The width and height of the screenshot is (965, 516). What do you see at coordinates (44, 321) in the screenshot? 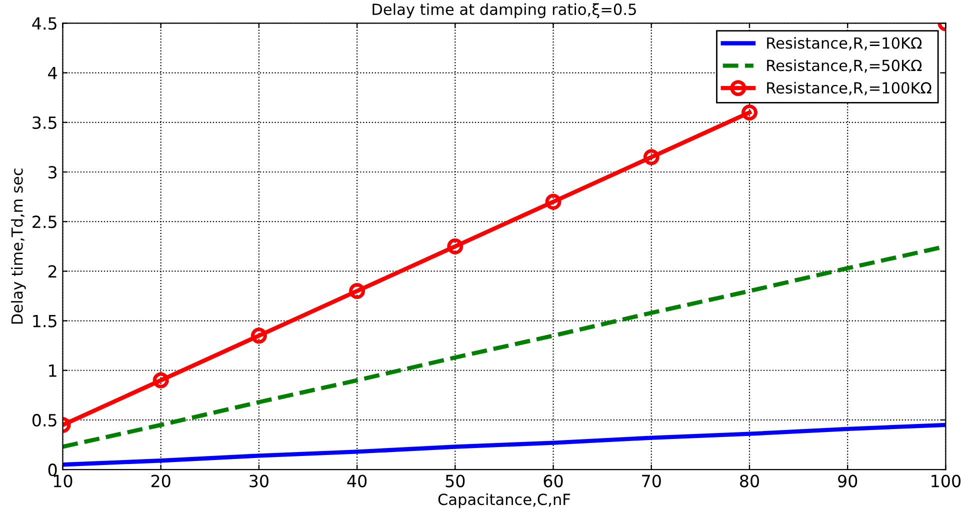
I see `y-tick-label: 1.5` at bounding box center [44, 321].